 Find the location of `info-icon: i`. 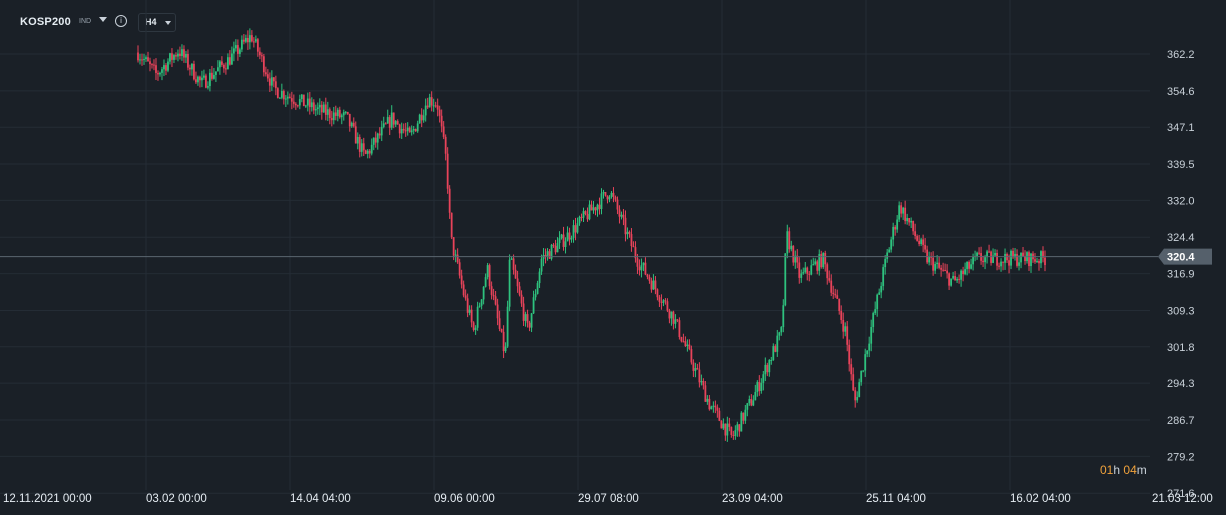

info-icon: i is located at coordinates (121, 21).